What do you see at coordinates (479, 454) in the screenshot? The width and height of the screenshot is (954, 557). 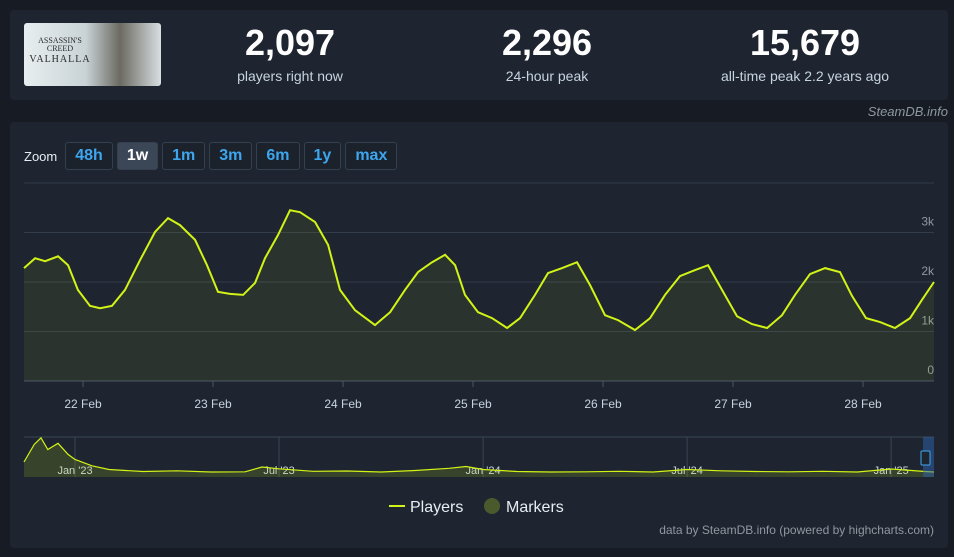 I see `navigator-line` at bounding box center [479, 454].